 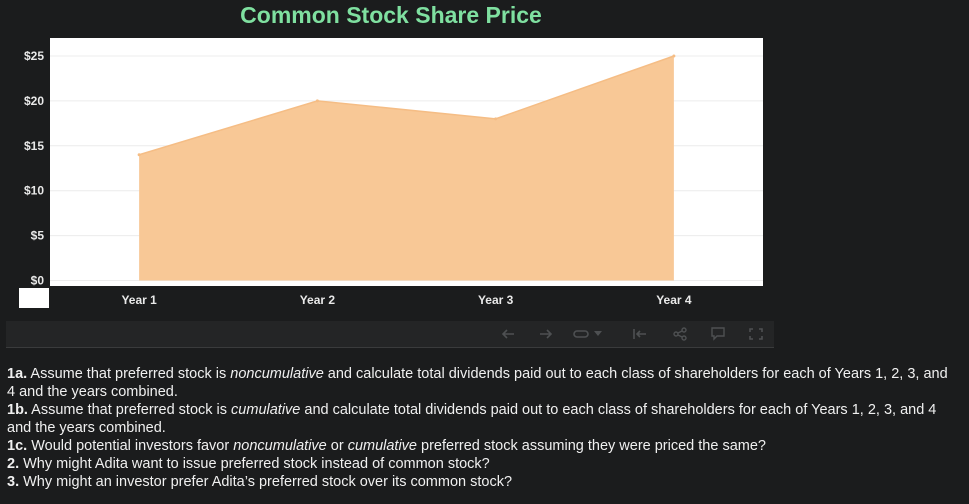 I want to click on x-axis: Year 1 Year 2 Year 3 Year 4, so click(x=406, y=300).